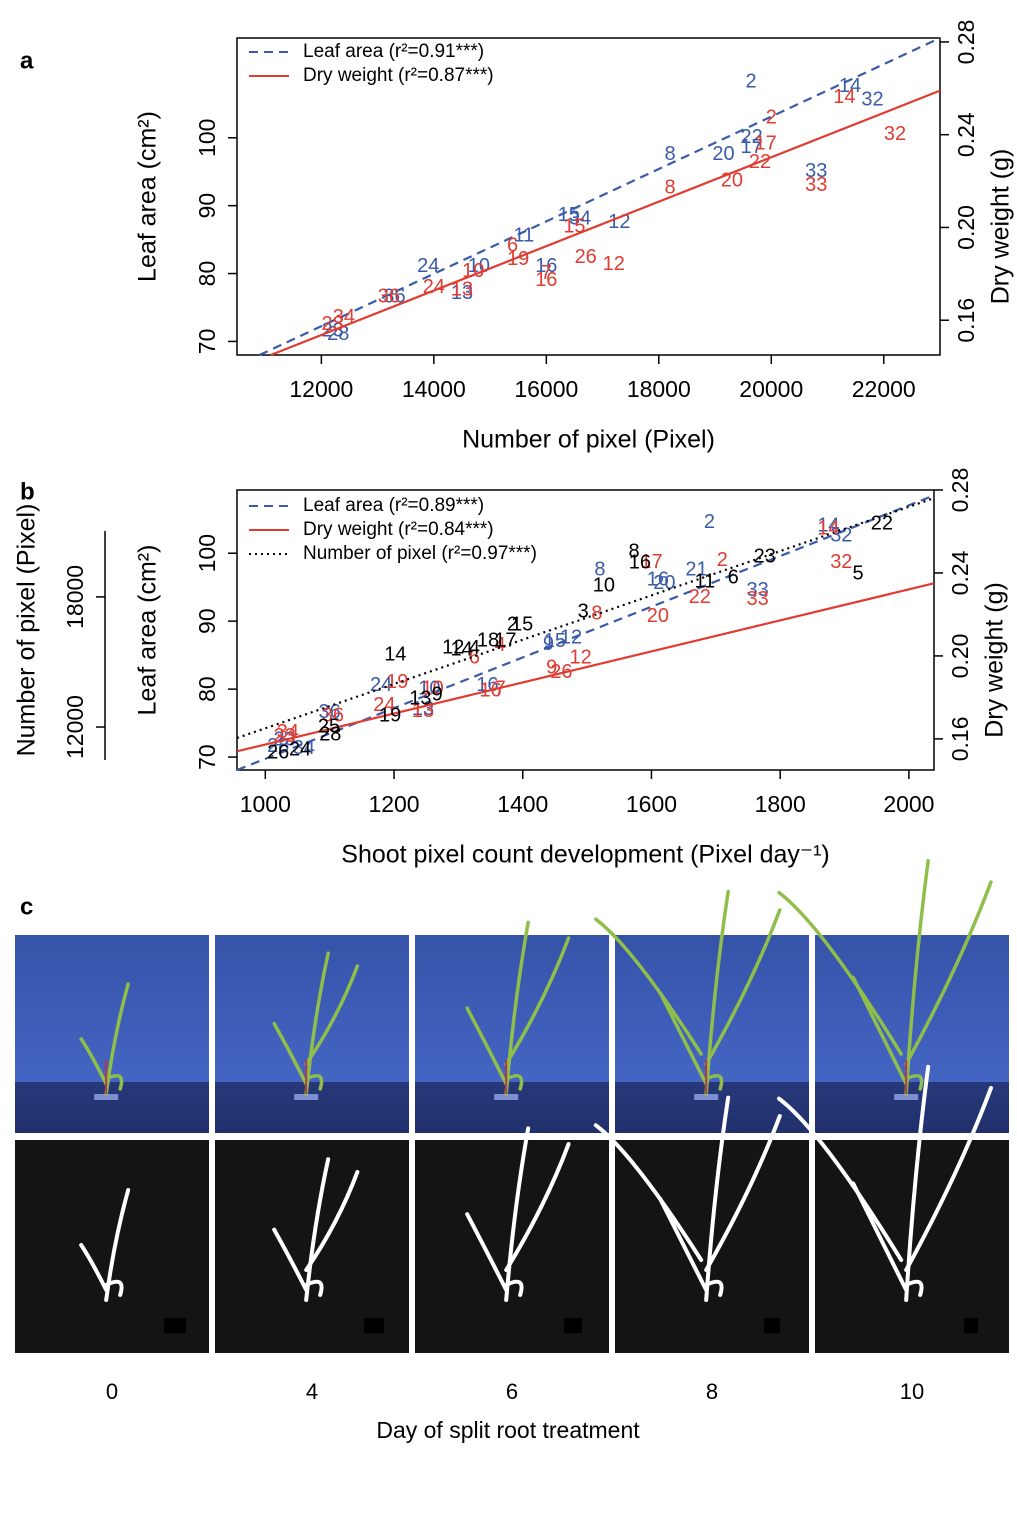  Describe the element at coordinates (207, 757) in the screenshot. I see `y-tick-label: 70` at that location.